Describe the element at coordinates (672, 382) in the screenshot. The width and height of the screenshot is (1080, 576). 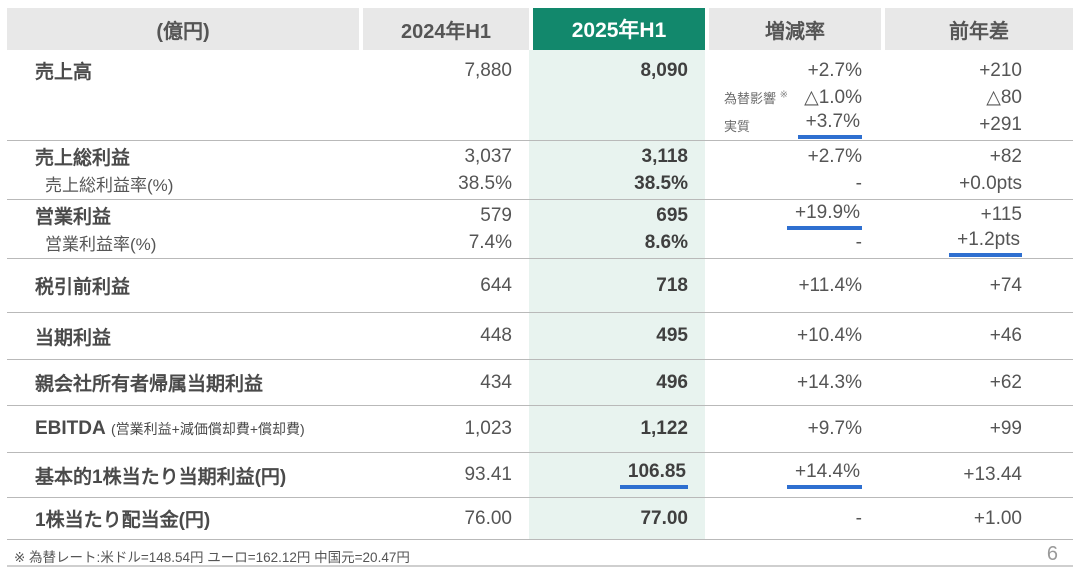
I see `value-2025: 496` at that location.